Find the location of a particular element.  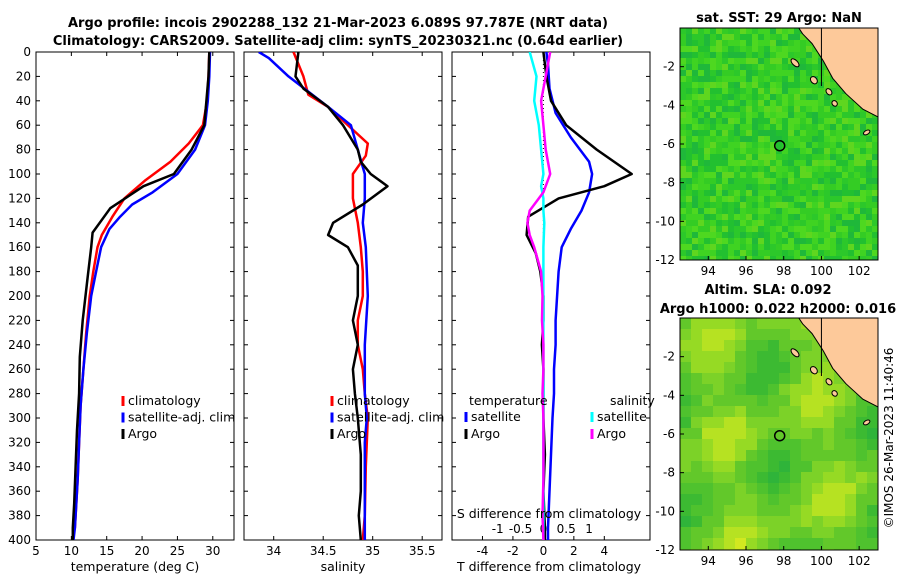

imos-timestamp: ©IMOS 26-Mar-2023 11:40:46 is located at coordinates (889, 438).